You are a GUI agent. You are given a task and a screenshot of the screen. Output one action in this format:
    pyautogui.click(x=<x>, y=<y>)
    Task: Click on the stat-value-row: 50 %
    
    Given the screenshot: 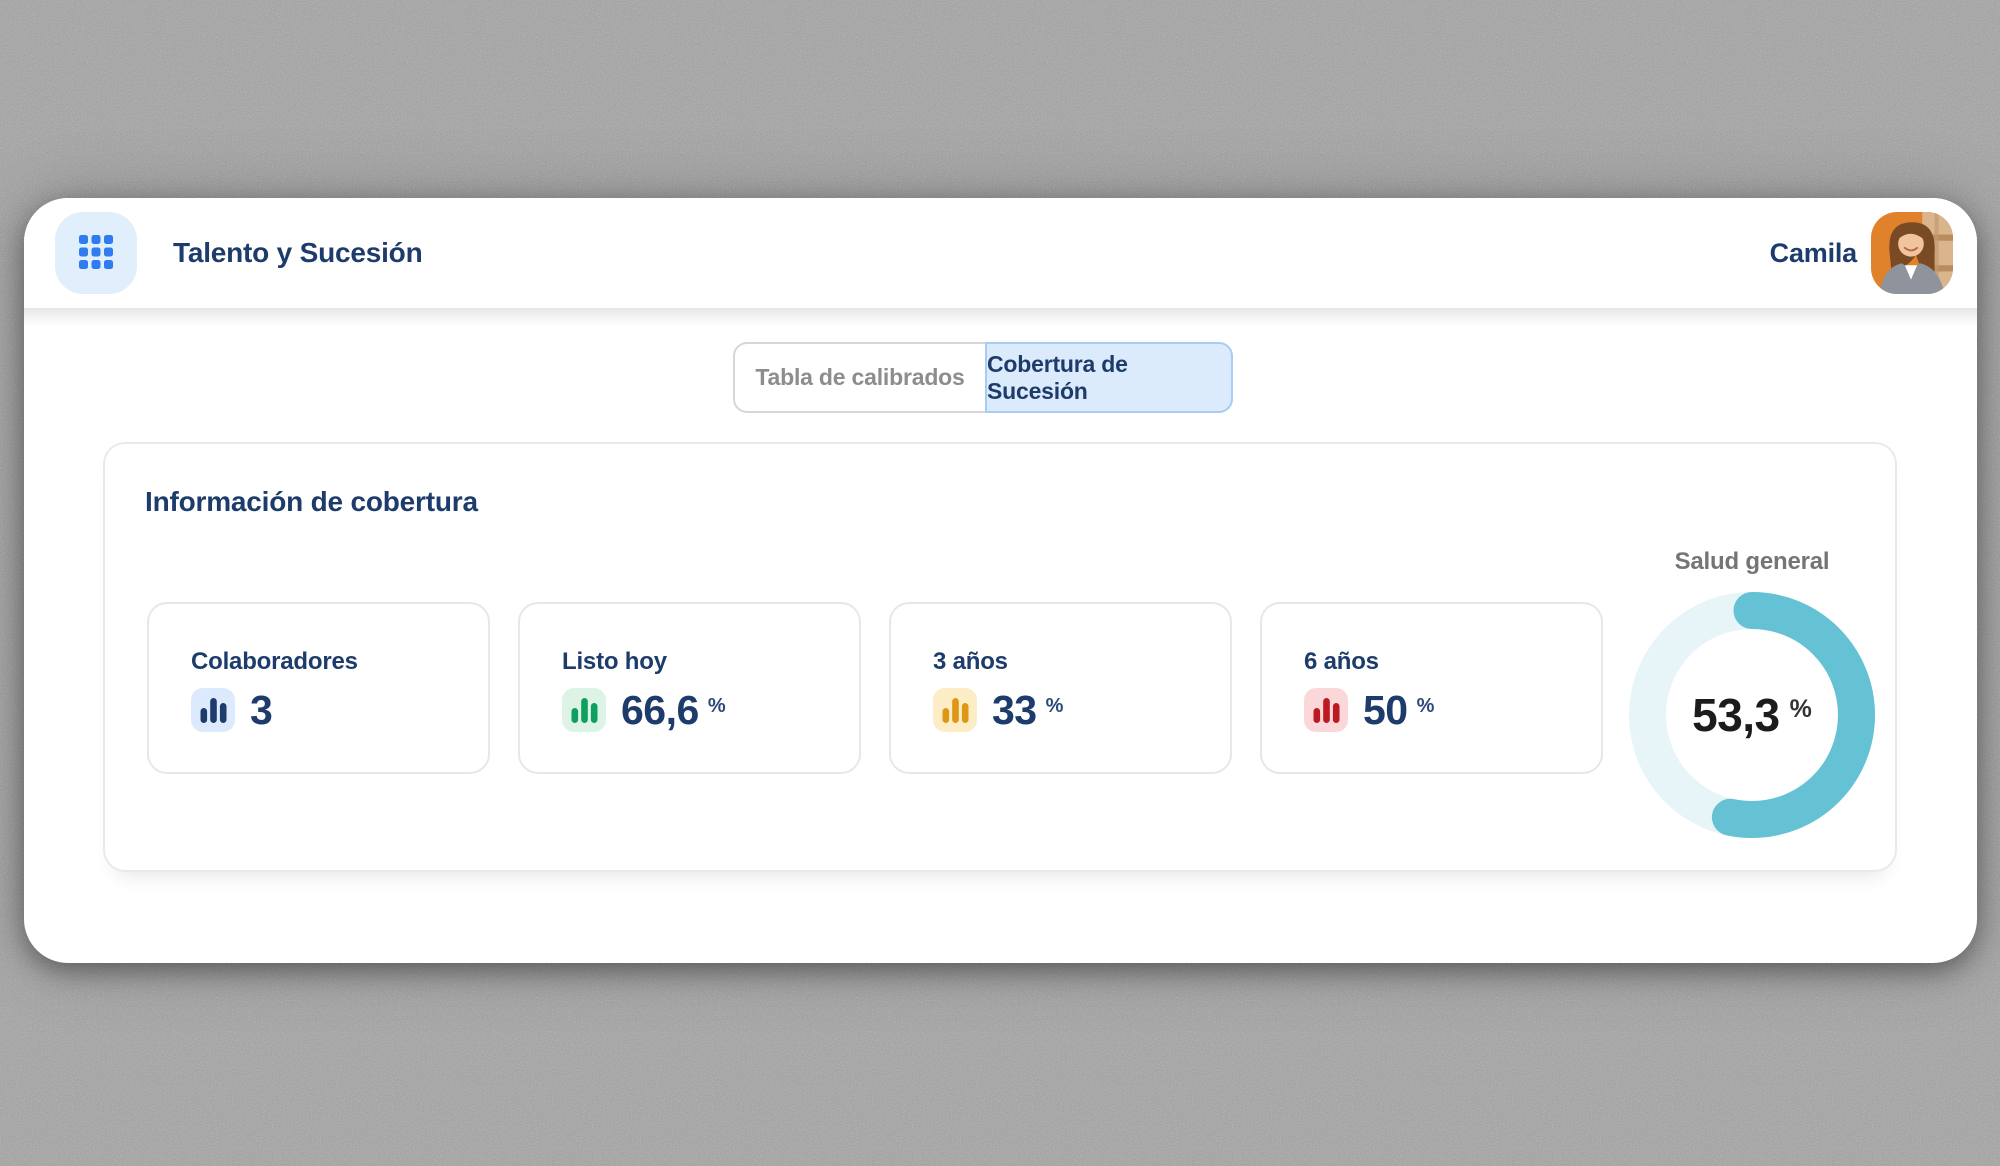 What is the action you would take?
    pyautogui.click(x=1442, y=710)
    